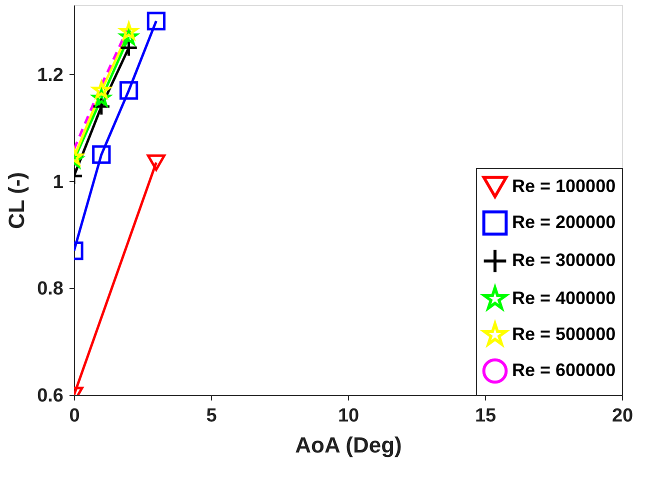 The height and width of the screenshot is (486, 659). What do you see at coordinates (564, 260) in the screenshot?
I see `legend-label: Re = 300000` at bounding box center [564, 260].